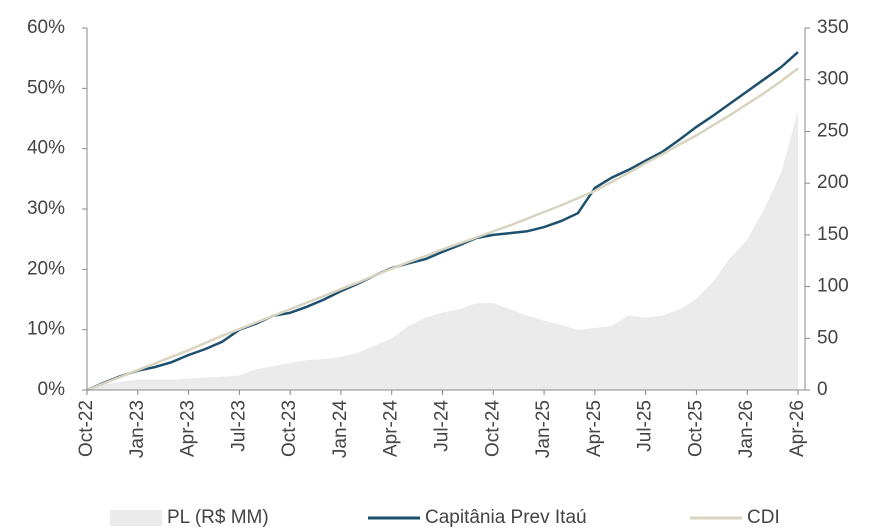  Describe the element at coordinates (833, 234) in the screenshot. I see `y2-tick-label: 150` at that location.